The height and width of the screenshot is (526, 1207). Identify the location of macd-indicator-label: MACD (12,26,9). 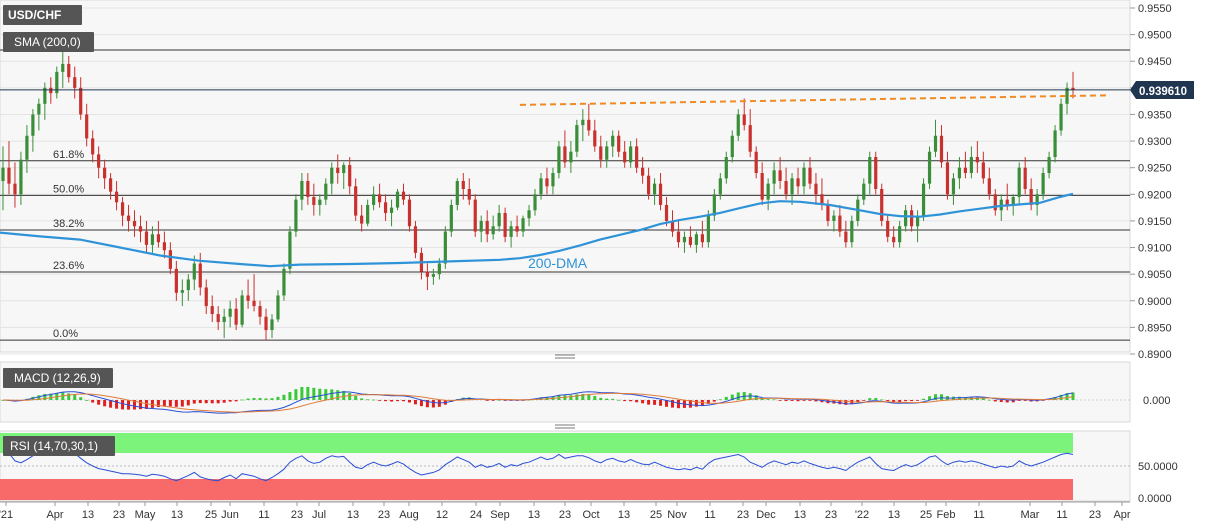
(58, 378).